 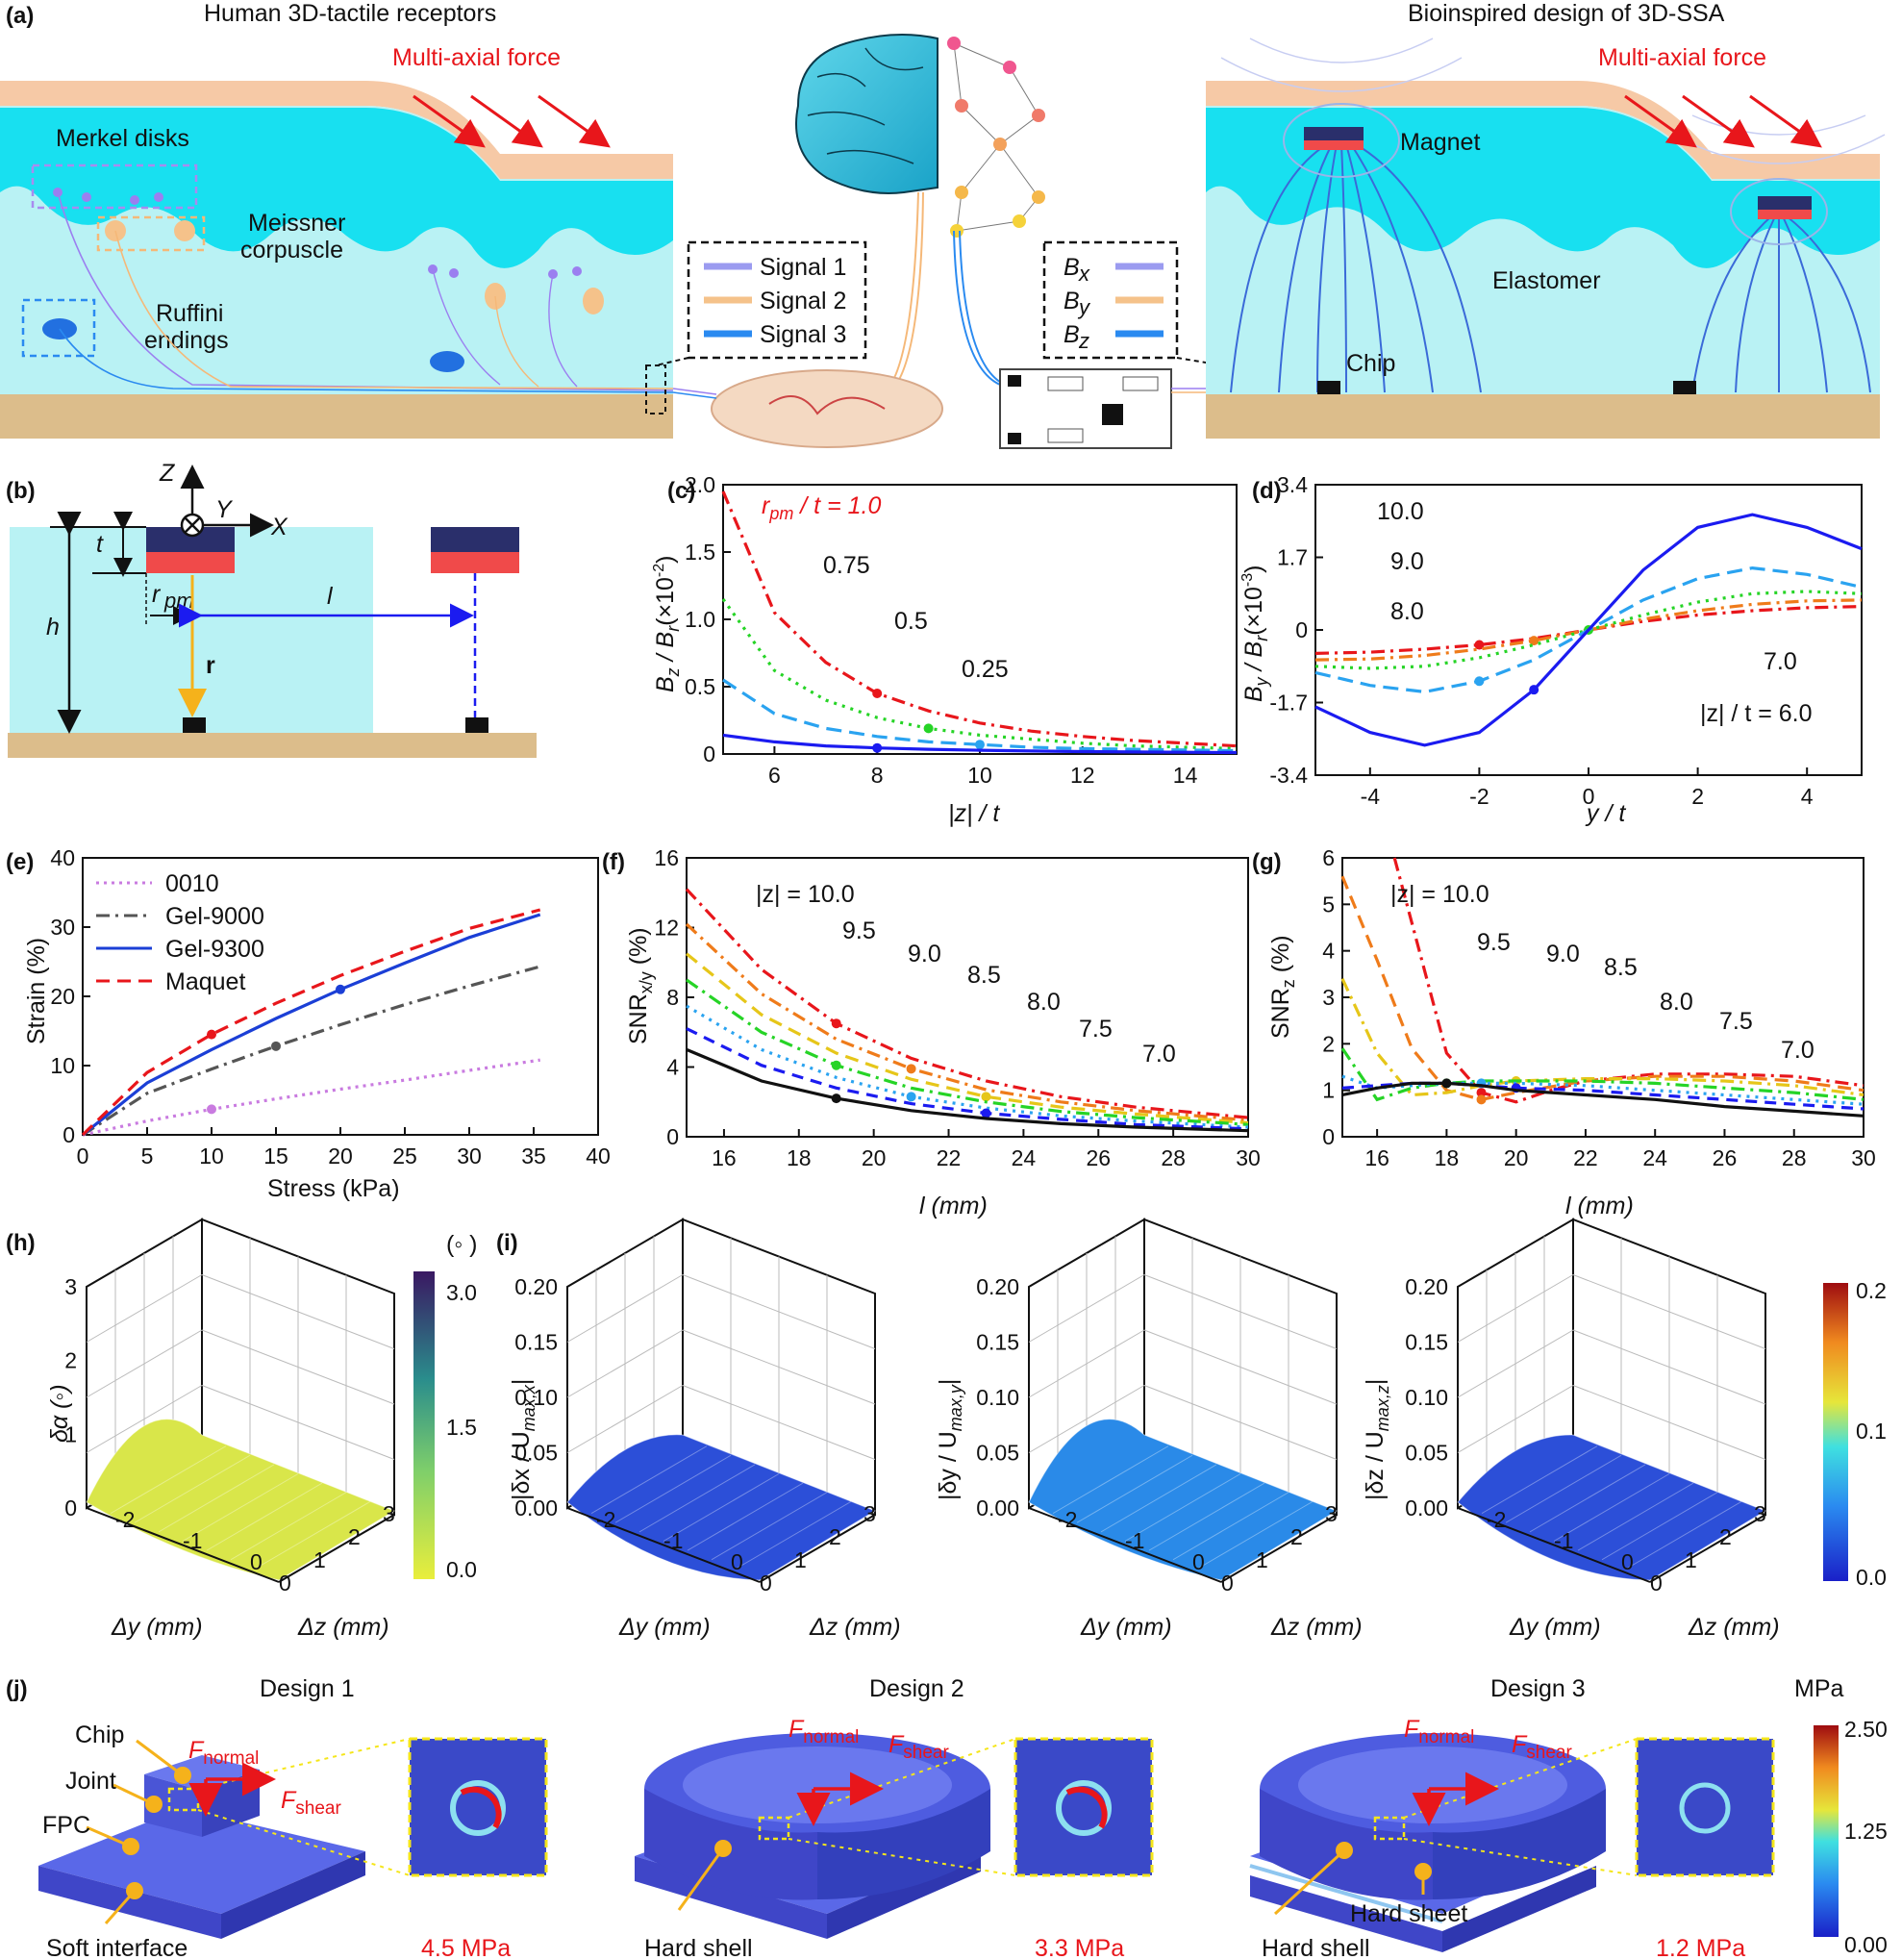 I want to click on meissner-label-1: Meissner, so click(x=296, y=223).